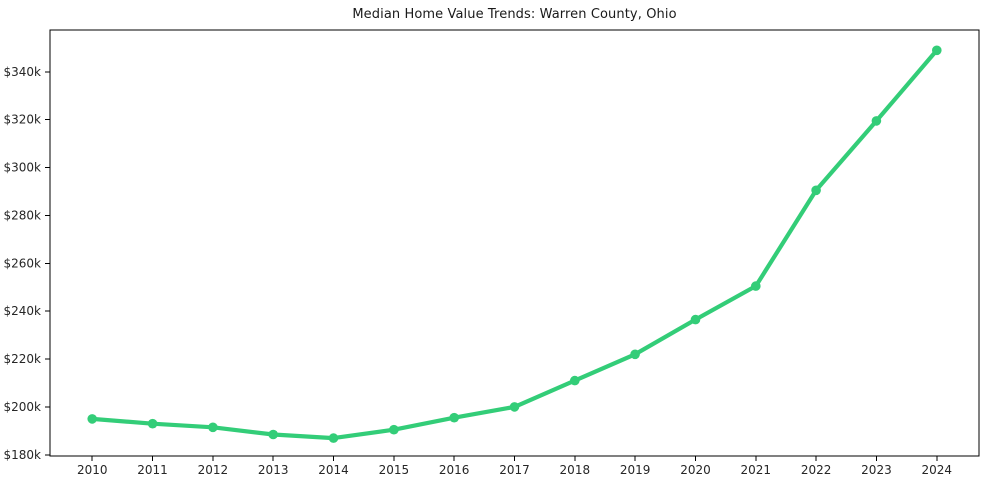 Image resolution: width=989 pixels, height=490 pixels. I want to click on y-tick-label: $220k, so click(23, 359).